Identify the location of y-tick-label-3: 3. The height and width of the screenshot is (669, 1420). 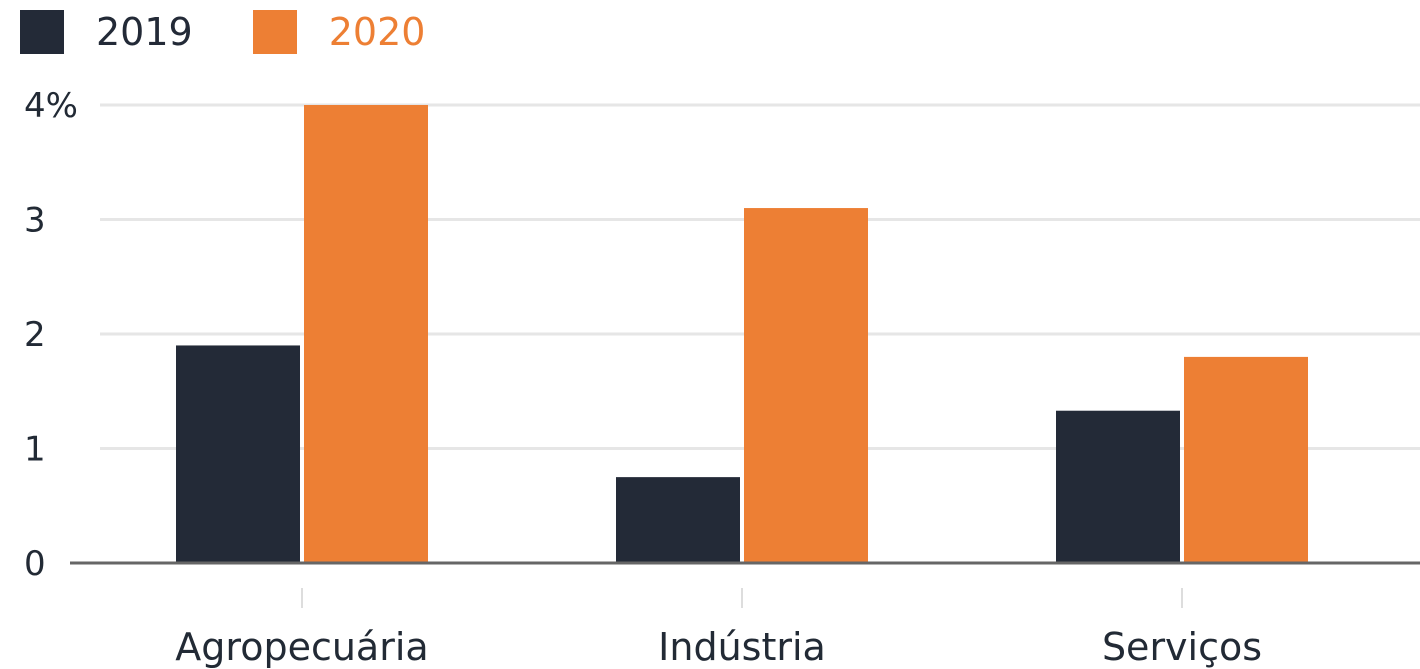
(35, 221).